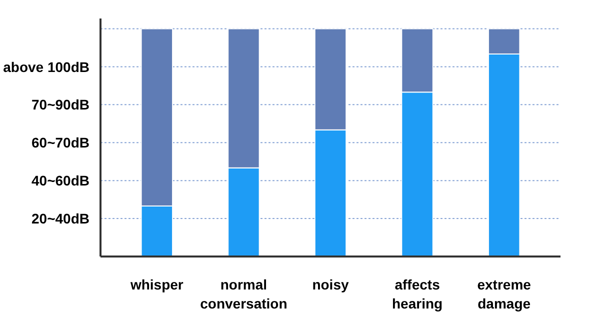 Image resolution: width=600 pixels, height=314 pixels. What do you see at coordinates (504, 294) in the screenshot?
I see `x-tick-label: extreme damage` at bounding box center [504, 294].